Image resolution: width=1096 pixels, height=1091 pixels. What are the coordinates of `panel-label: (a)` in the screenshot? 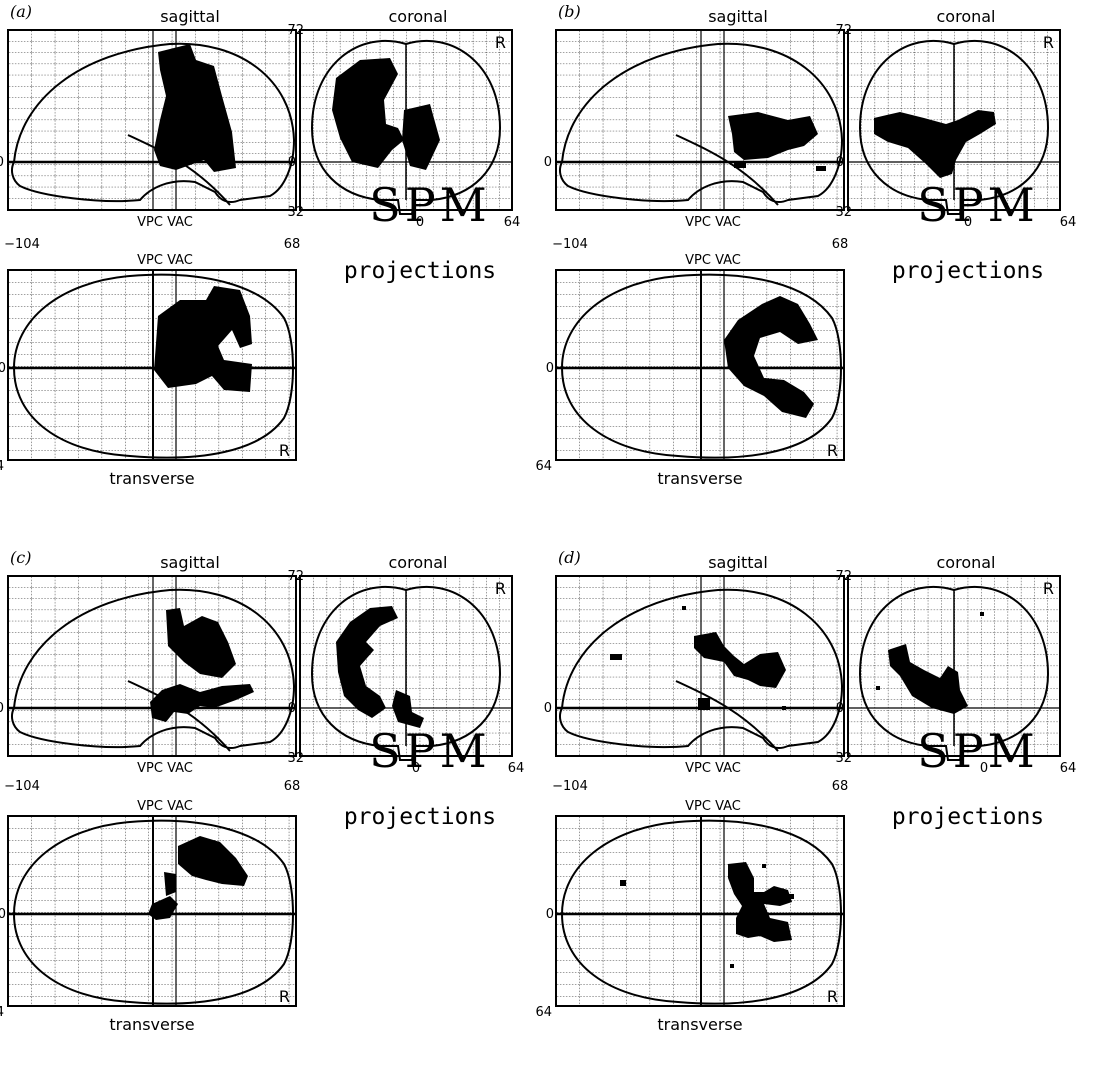 It's located at (21, 11).